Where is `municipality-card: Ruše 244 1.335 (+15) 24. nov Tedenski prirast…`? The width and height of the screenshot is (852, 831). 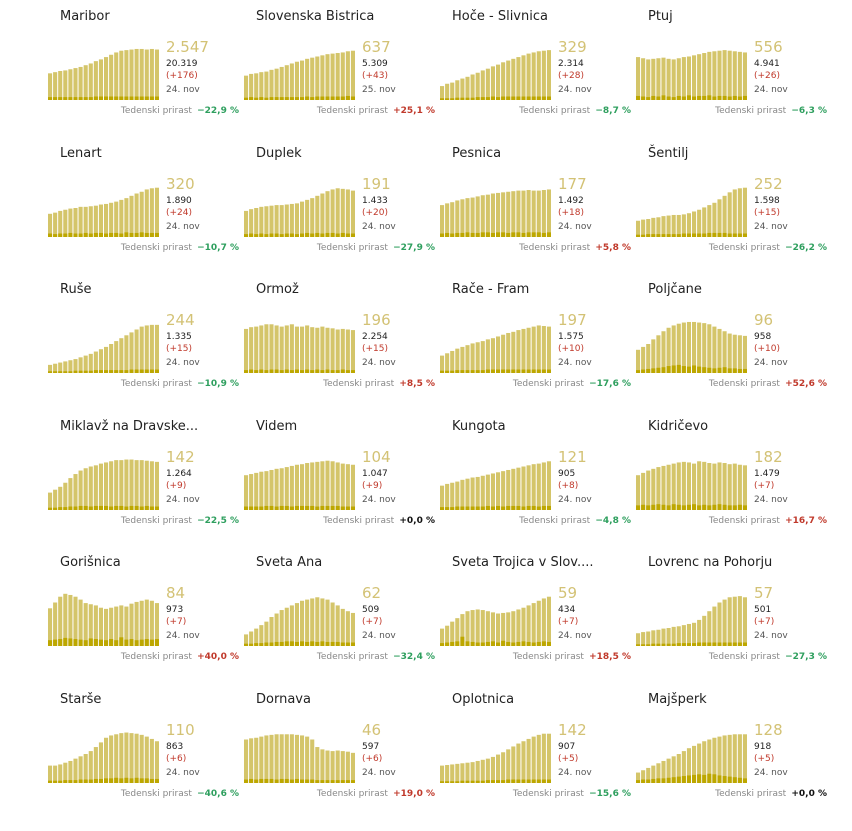 municipality-card: Ruše 244 1.335 (+15) 24. nov Tedenski prirast… is located at coordinates (146, 341).